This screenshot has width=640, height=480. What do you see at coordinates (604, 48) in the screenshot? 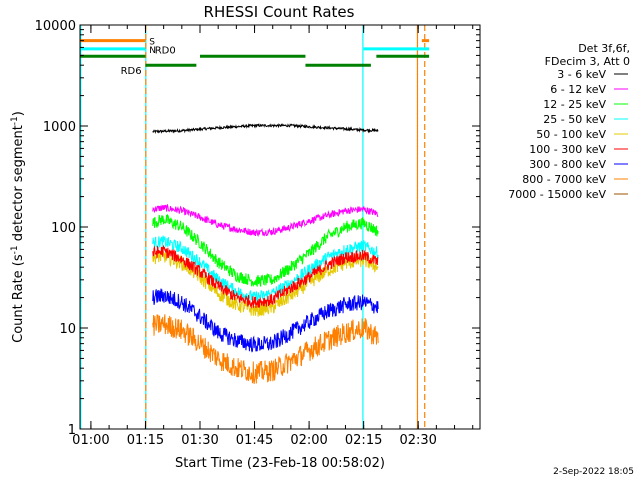
I see `legend-header-0: Det 3f,6f,` at bounding box center [604, 48].